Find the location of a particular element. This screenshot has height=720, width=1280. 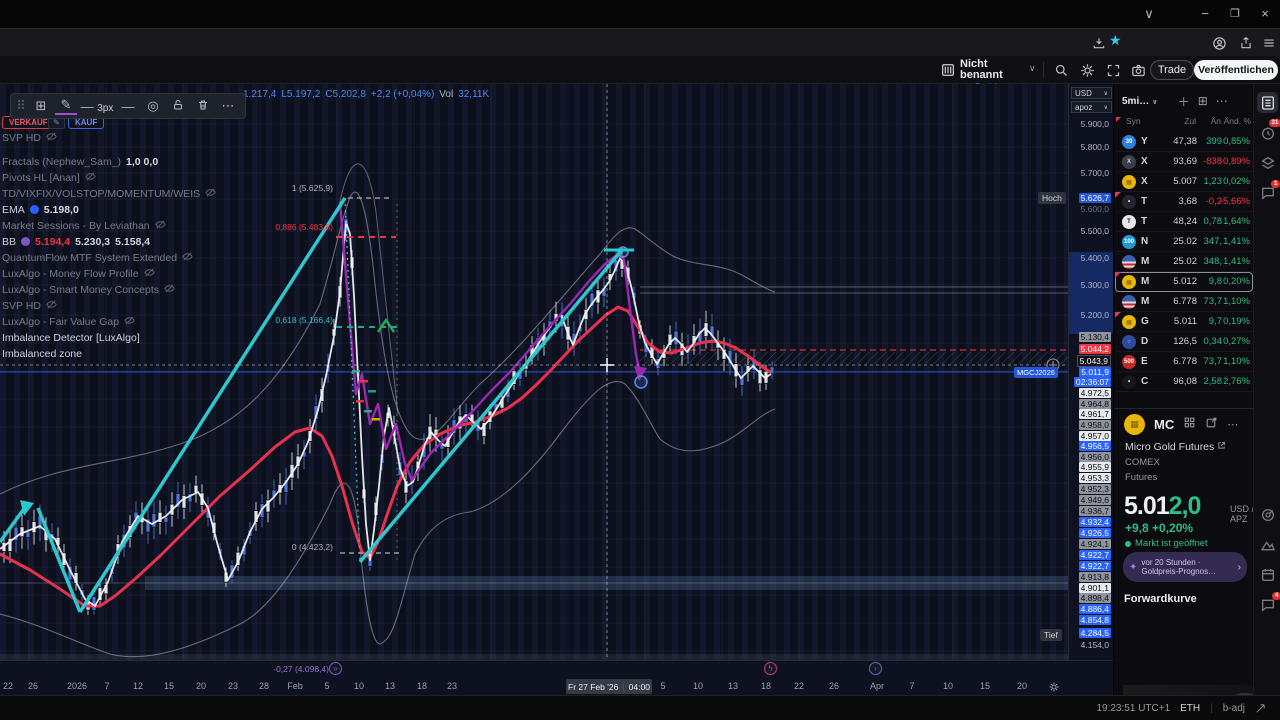

watchlist-grid-icon: ⊞ is located at coordinates (1202, 101).